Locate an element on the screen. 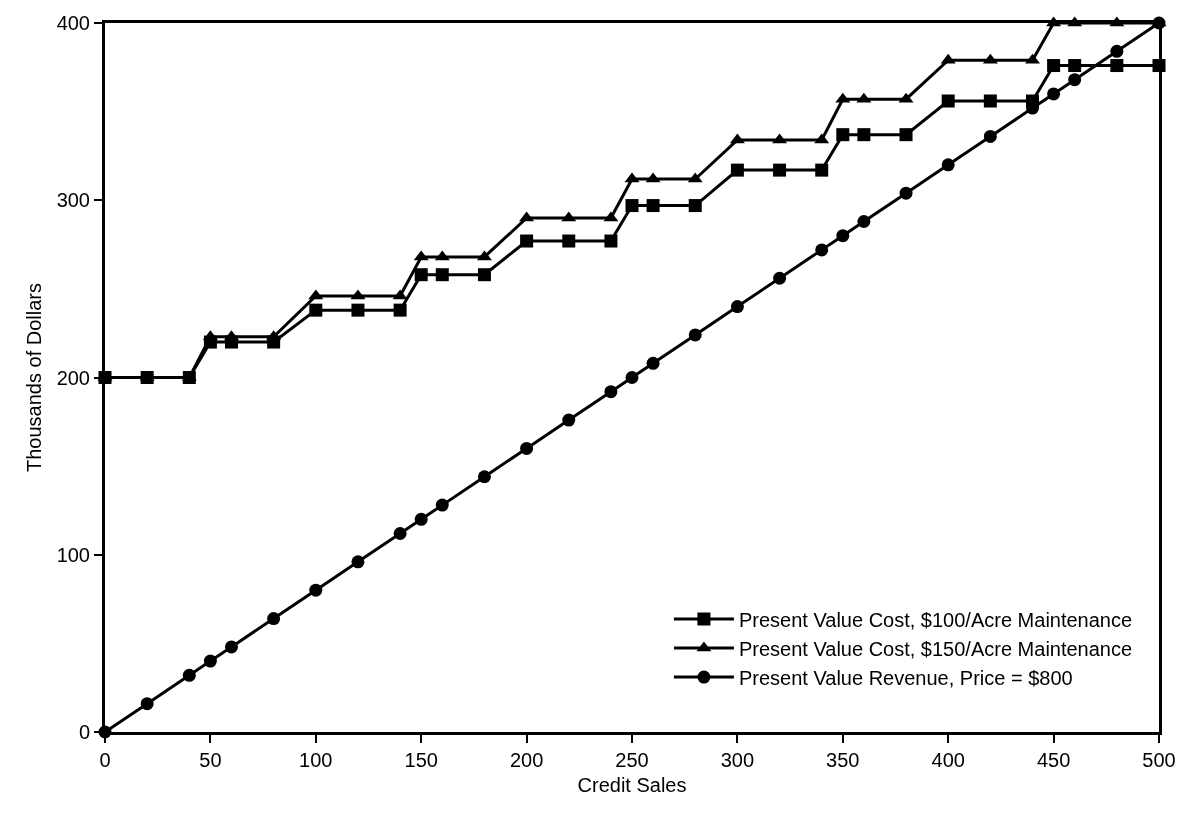 This screenshot has width=1188, height=817. x-tick-label: 450 is located at coordinates (1053, 760).